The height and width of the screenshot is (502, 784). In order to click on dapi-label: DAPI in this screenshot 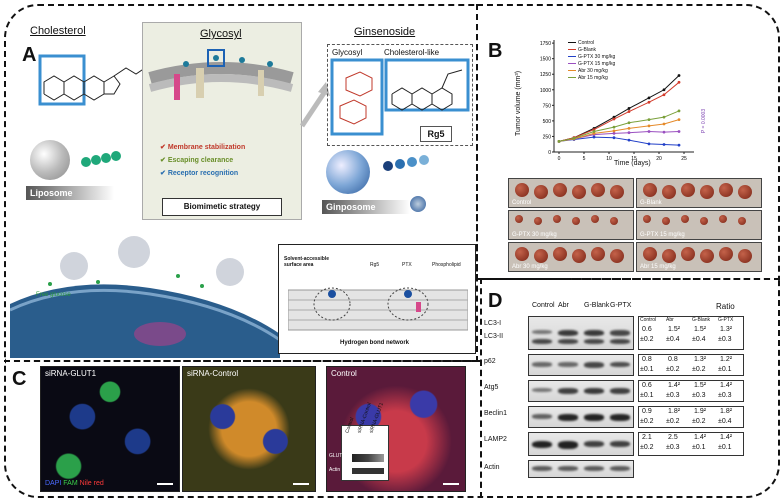, I will do `click(53, 483)`.